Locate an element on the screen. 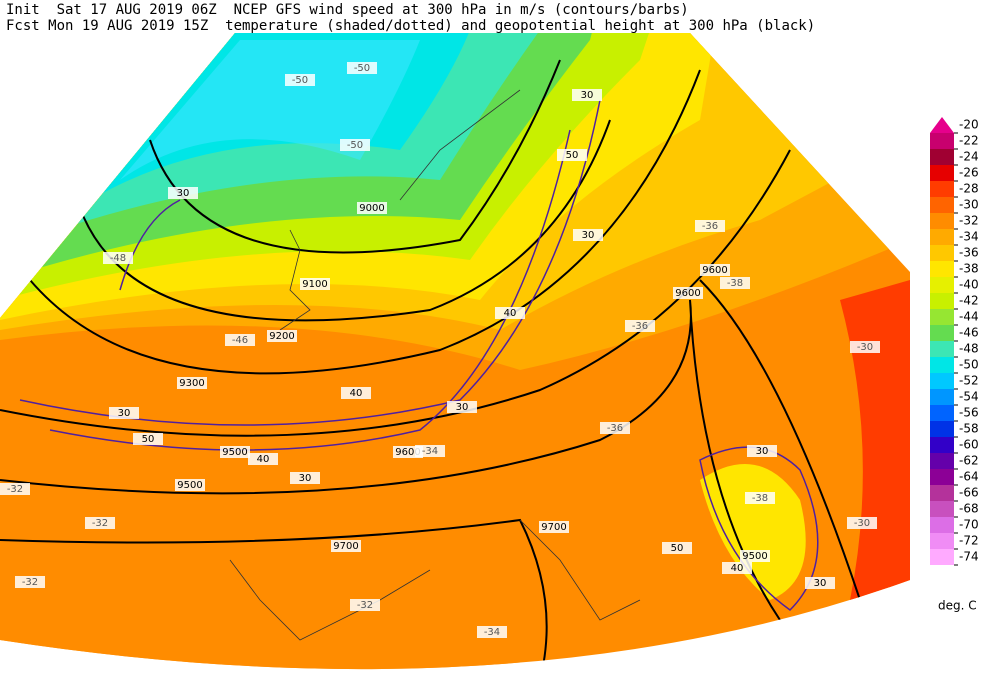 The height and width of the screenshot is (680, 1000). colorbar-label: -24 is located at coordinates (969, 157).